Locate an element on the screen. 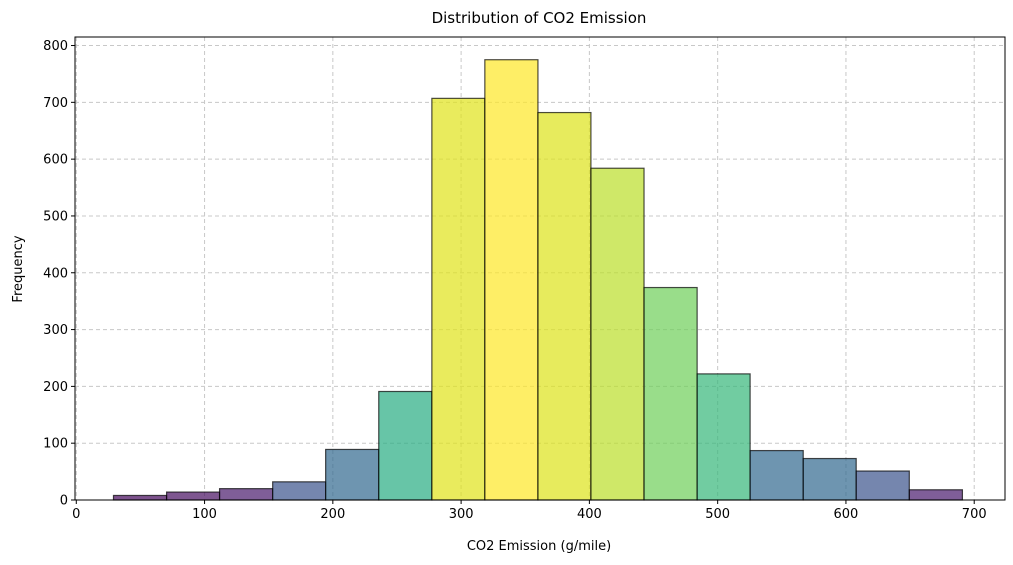 The image size is (1013, 565). y-tick-label: 300 is located at coordinates (55, 330).